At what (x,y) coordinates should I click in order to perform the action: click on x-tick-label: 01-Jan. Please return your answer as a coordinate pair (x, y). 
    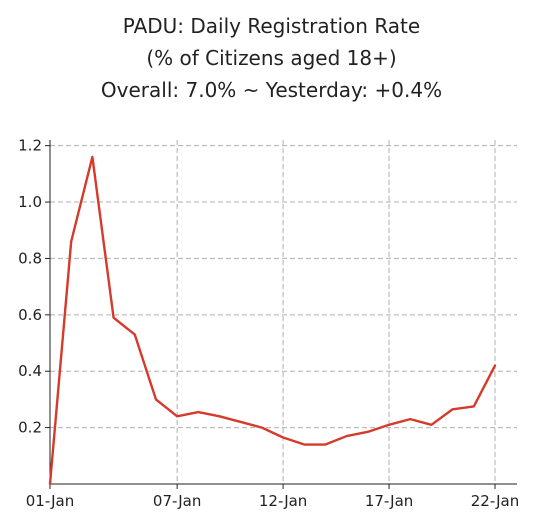
    Looking at the image, I should click on (50, 501).